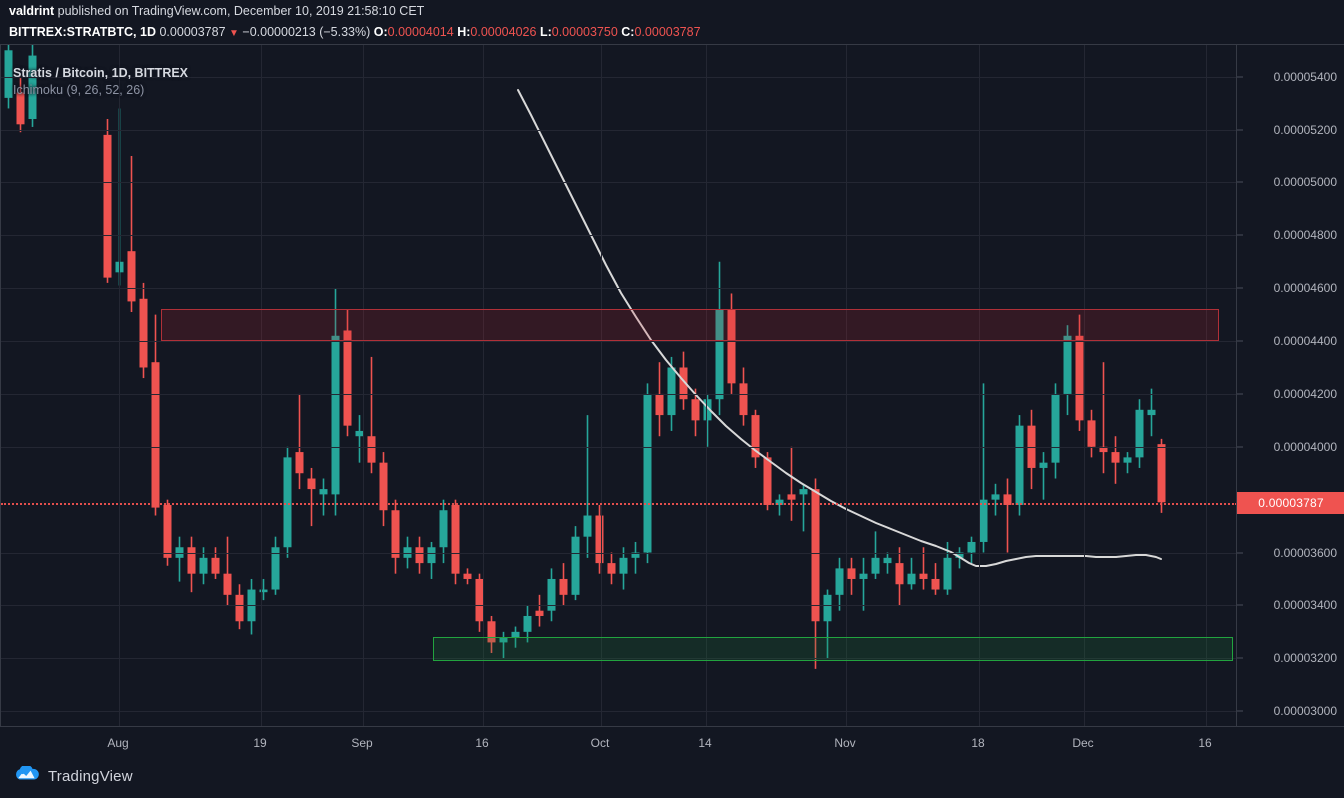  Describe the element at coordinates (667, 32) in the screenshot. I see `close-value: 0.00003787` at that location.